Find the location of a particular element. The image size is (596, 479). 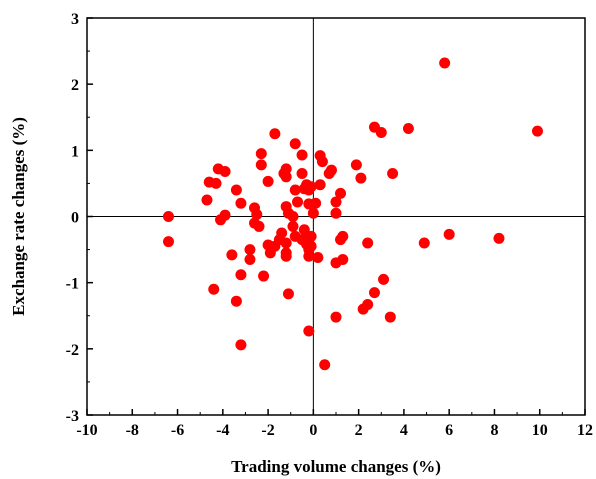

x-tick-label: 6 is located at coordinates (449, 430).